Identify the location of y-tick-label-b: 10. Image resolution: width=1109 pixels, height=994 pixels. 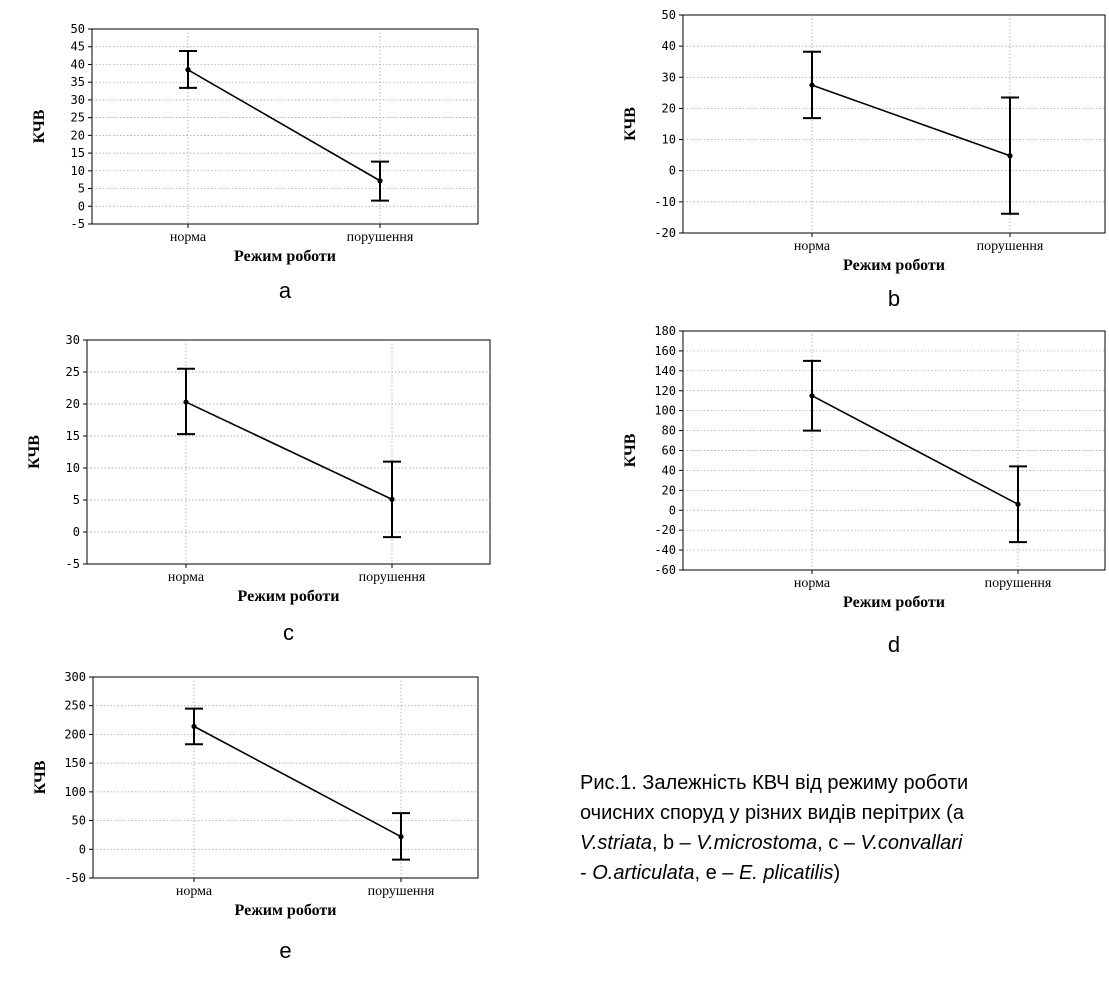
(669, 140).